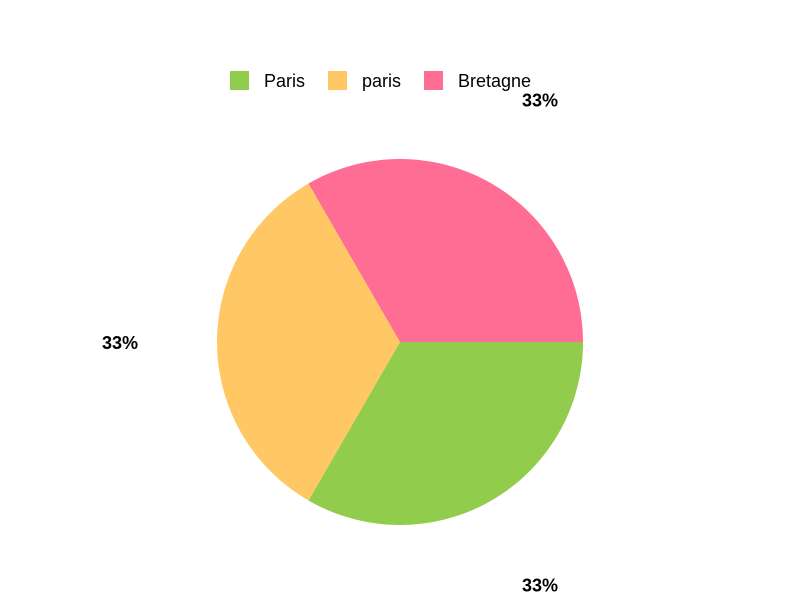 This screenshot has width=800, height=600. Describe the element at coordinates (540, 101) in the screenshot. I see `data-label-2: 33%` at that location.